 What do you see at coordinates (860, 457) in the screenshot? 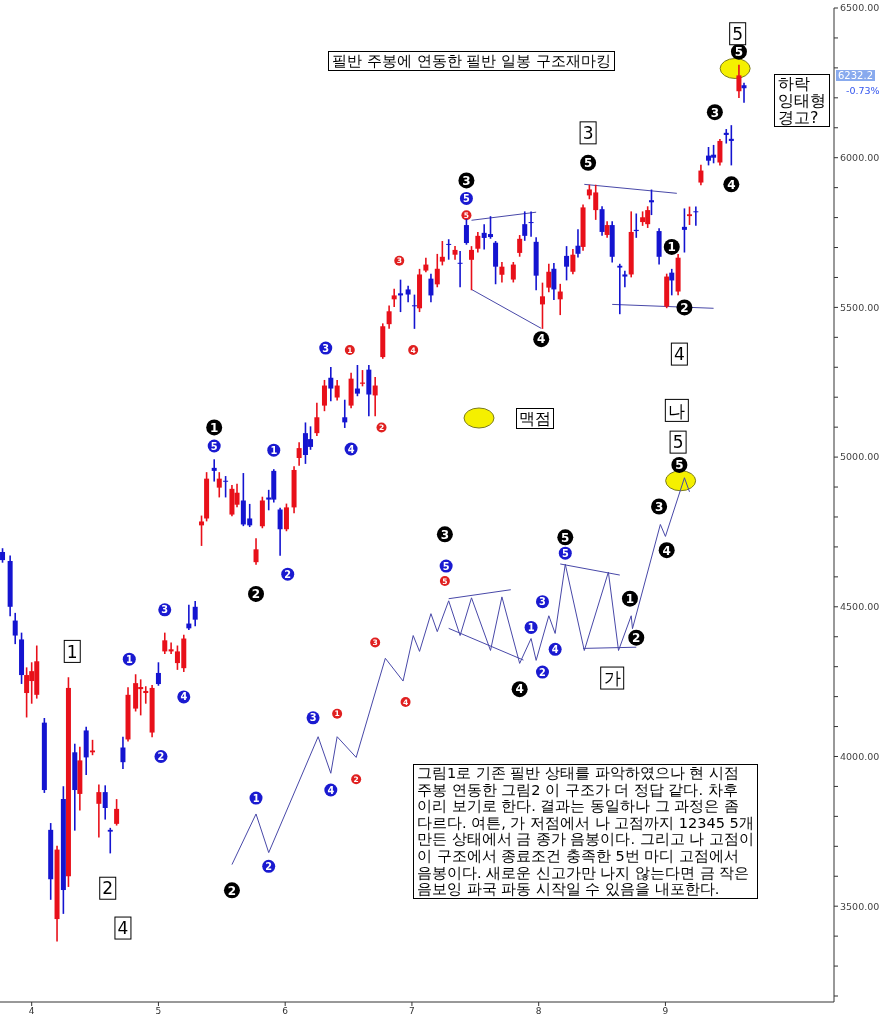
I see `y-tick-label: 5000.00` at bounding box center [860, 457].